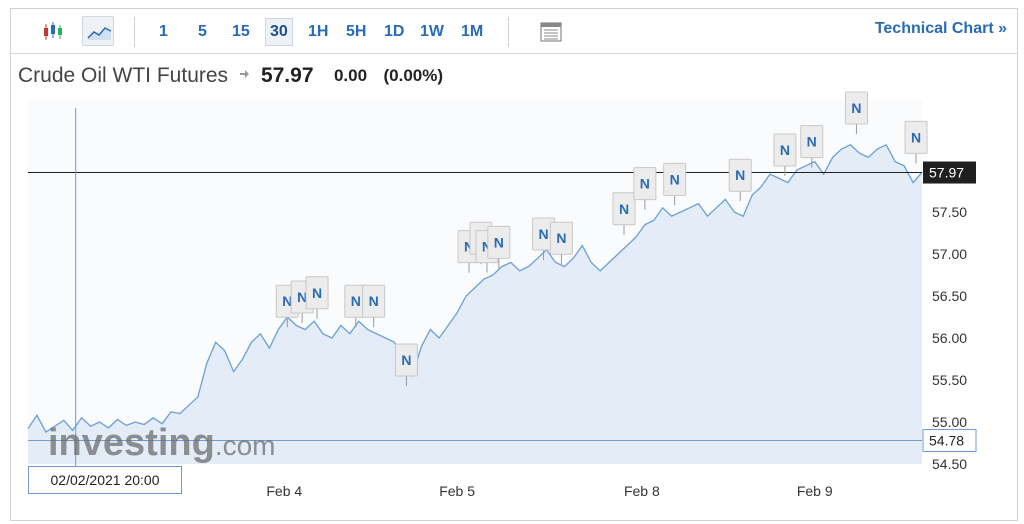 The image size is (1024, 524). What do you see at coordinates (287, 75) in the screenshot?
I see `last-price: 57.97` at bounding box center [287, 75].